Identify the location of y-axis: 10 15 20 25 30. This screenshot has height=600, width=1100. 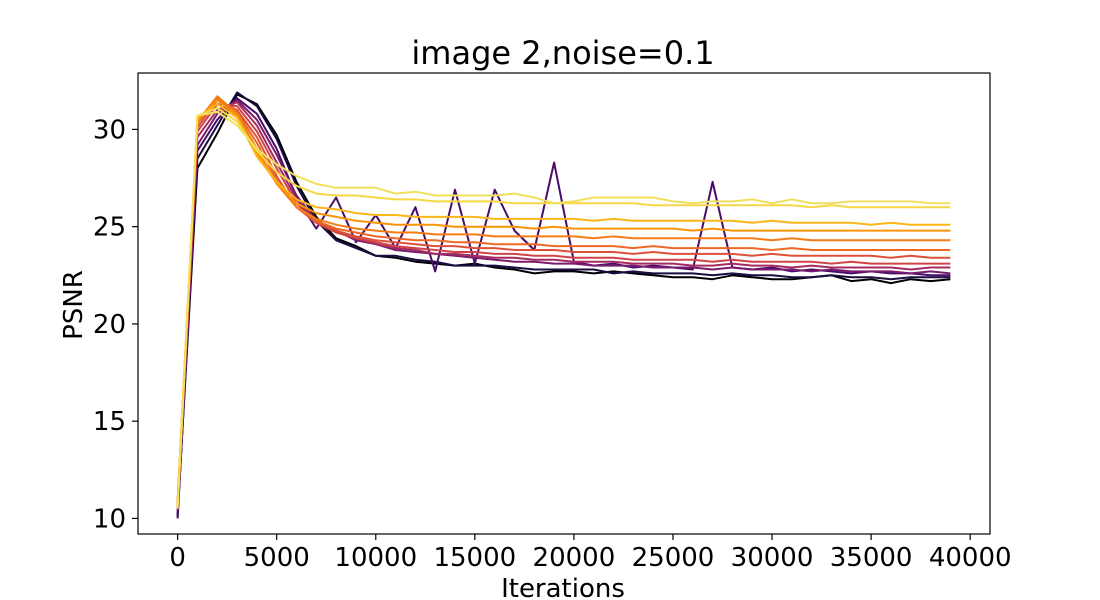
(115, 324).